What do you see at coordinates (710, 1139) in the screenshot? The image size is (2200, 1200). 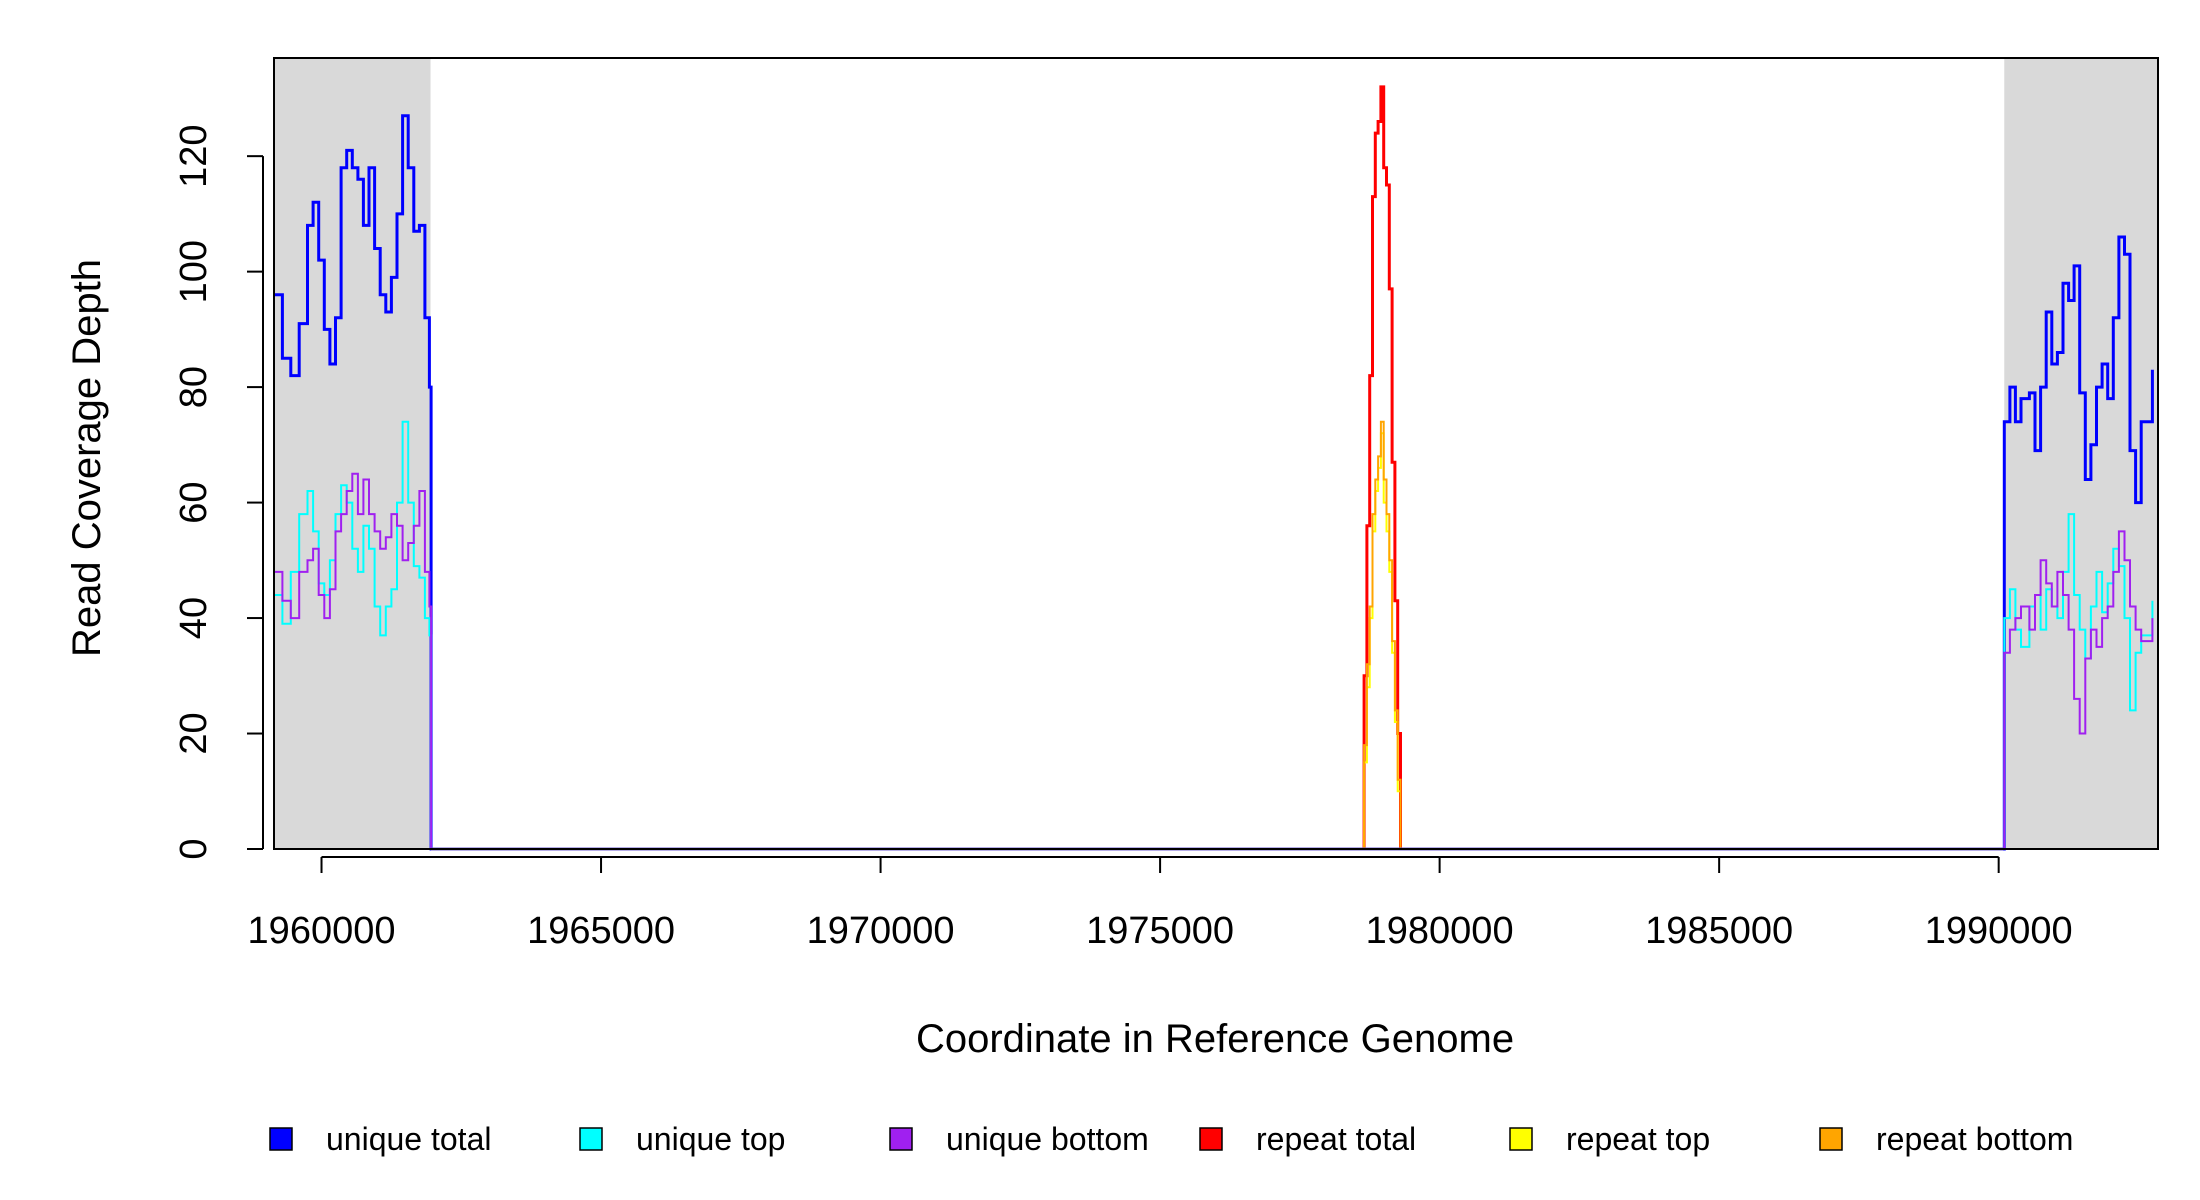 I see `legend-label-unique-top: unique top` at bounding box center [710, 1139].